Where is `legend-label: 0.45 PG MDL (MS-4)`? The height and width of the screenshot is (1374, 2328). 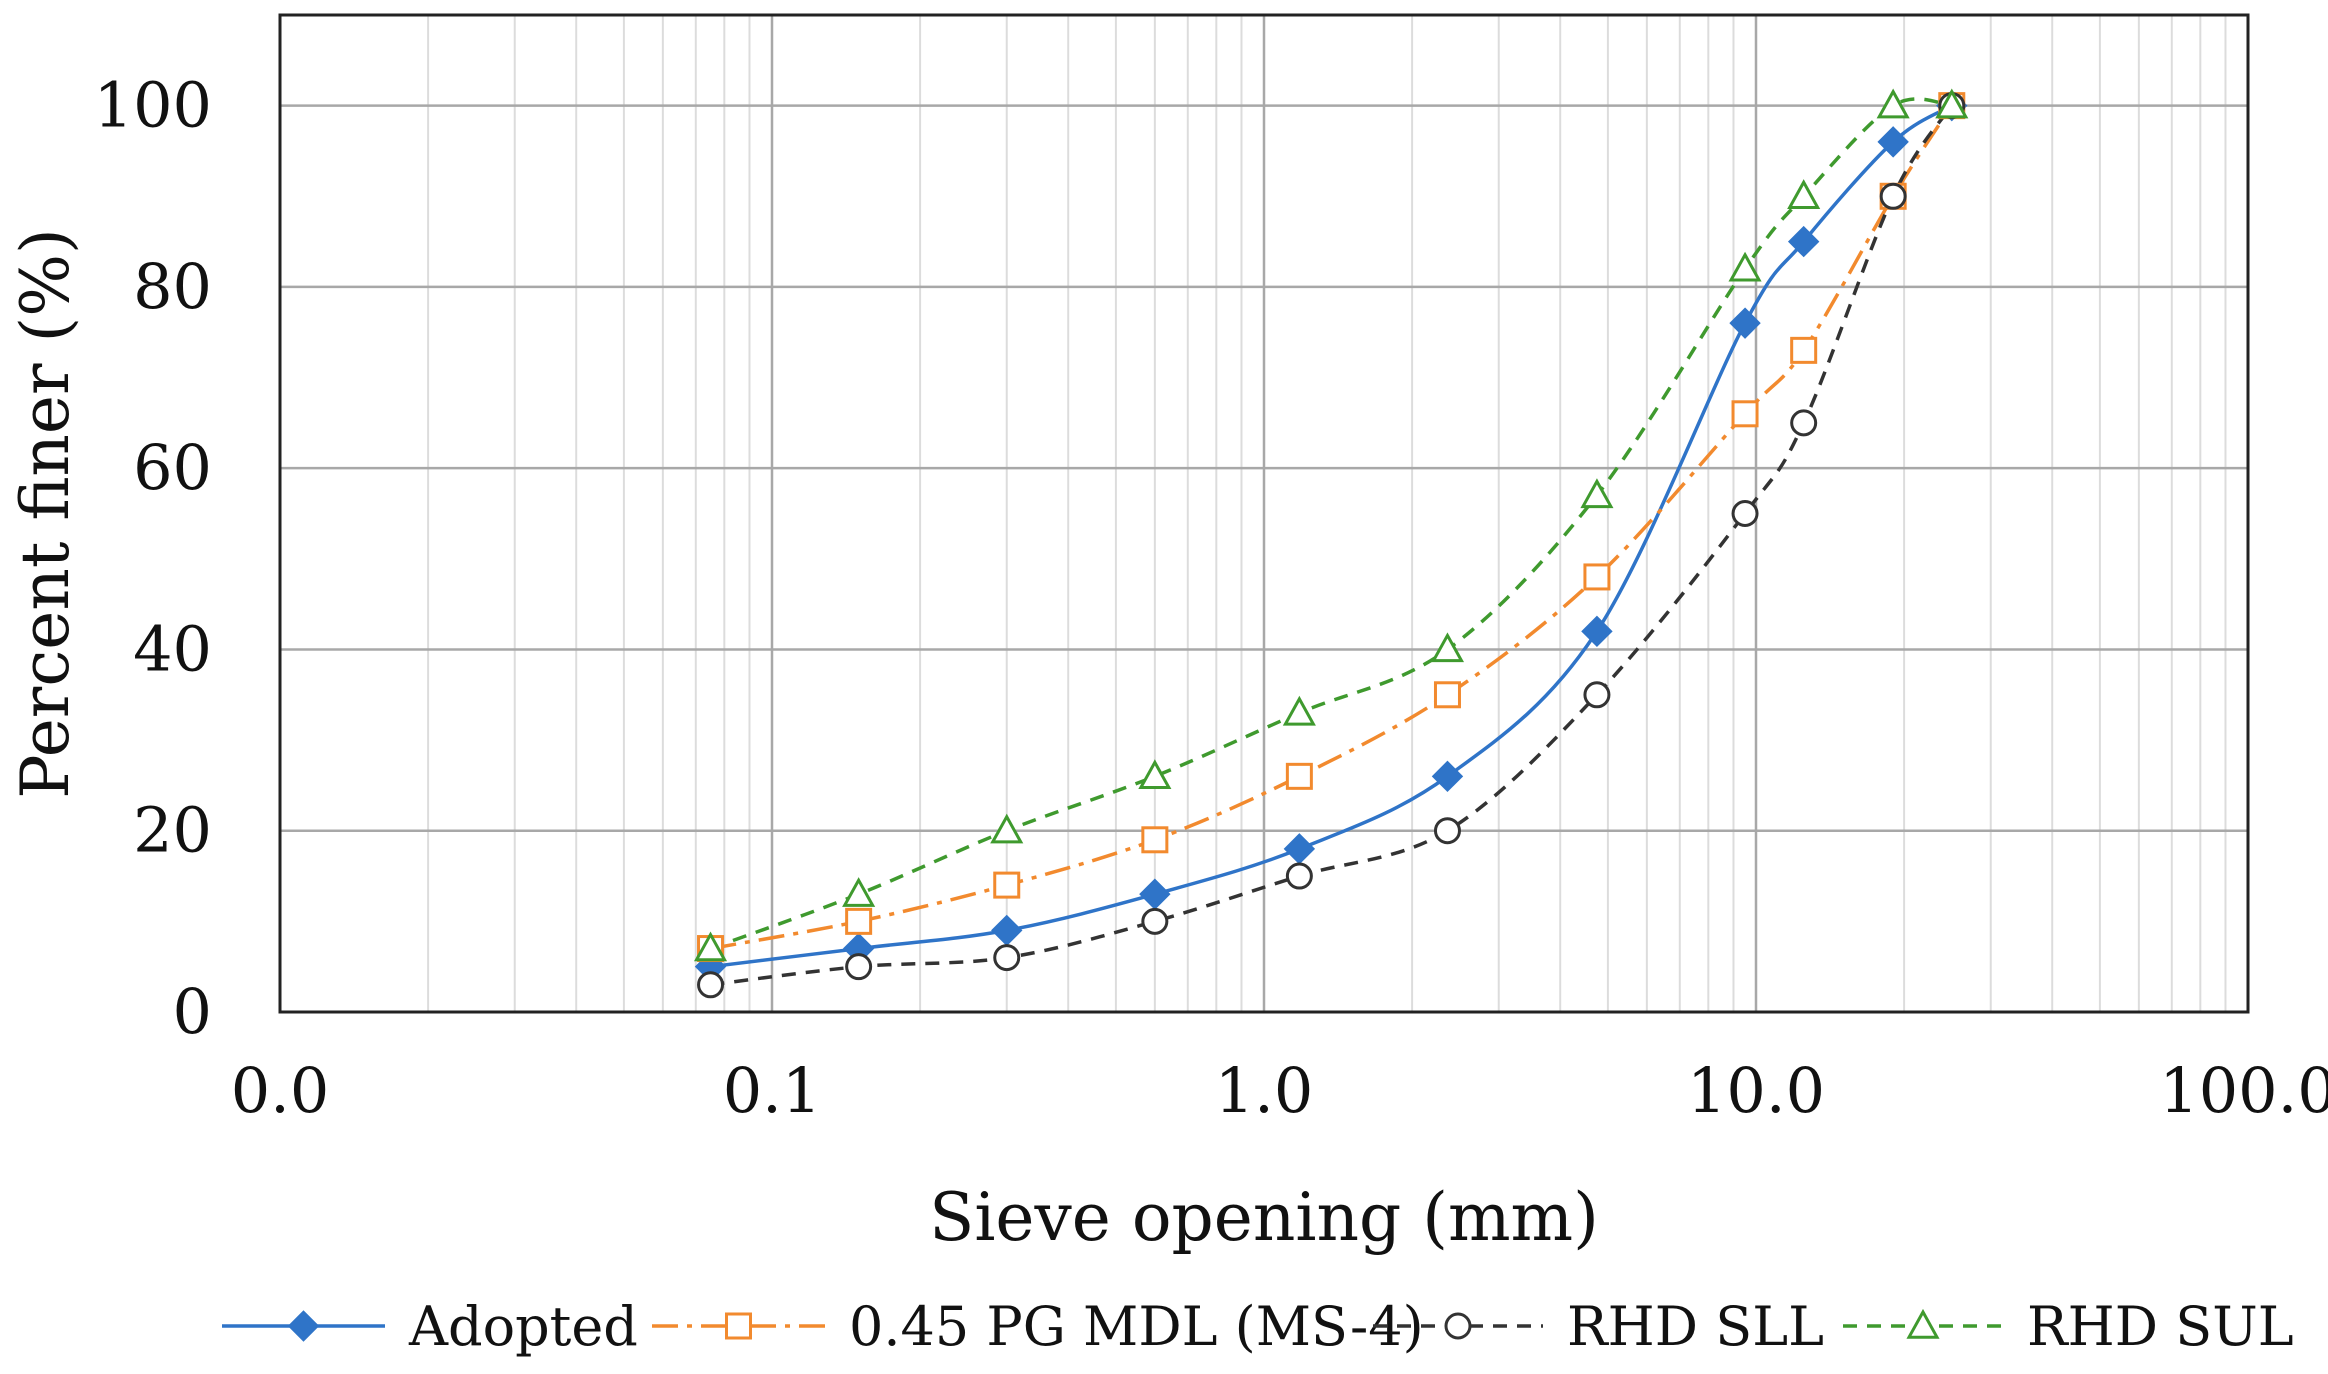
legend-label: 0.45 PG MDL (MS-4) is located at coordinates (1136, 1326).